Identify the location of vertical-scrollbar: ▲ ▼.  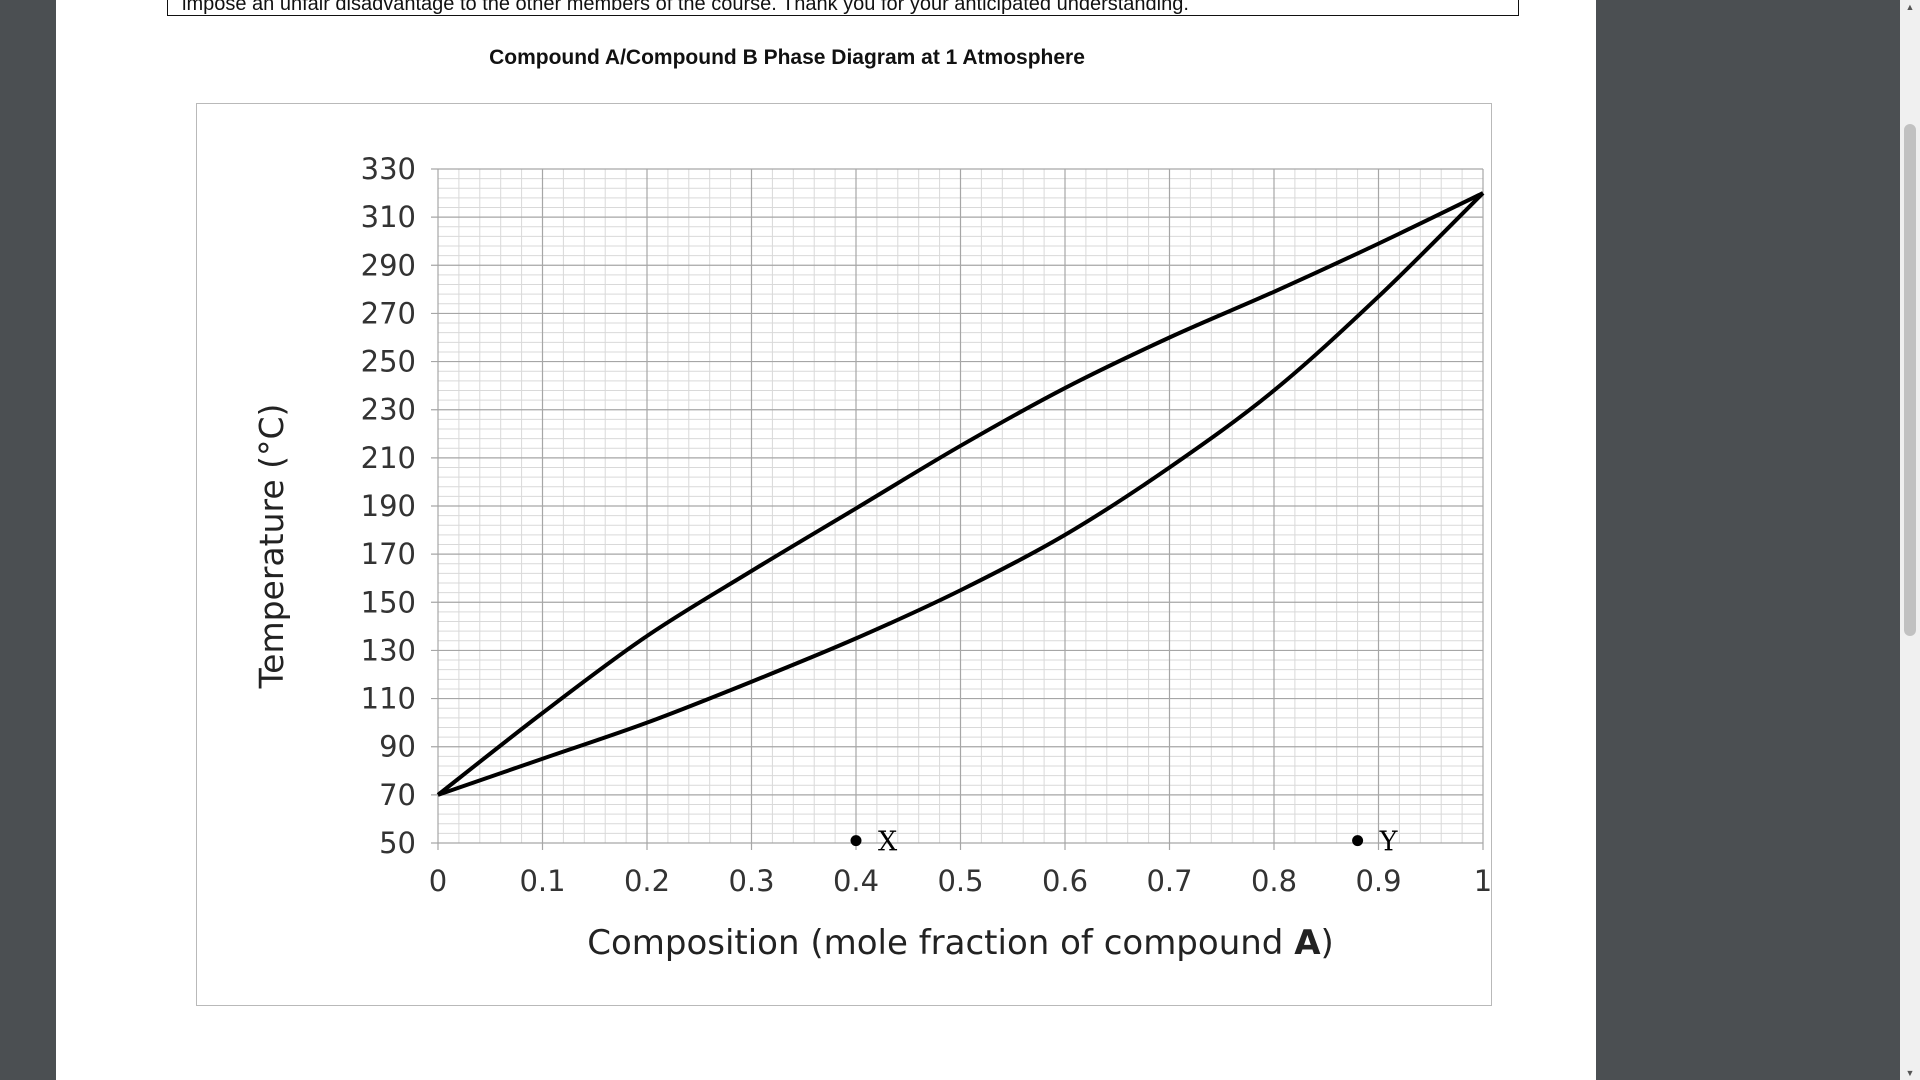
(1910, 540).